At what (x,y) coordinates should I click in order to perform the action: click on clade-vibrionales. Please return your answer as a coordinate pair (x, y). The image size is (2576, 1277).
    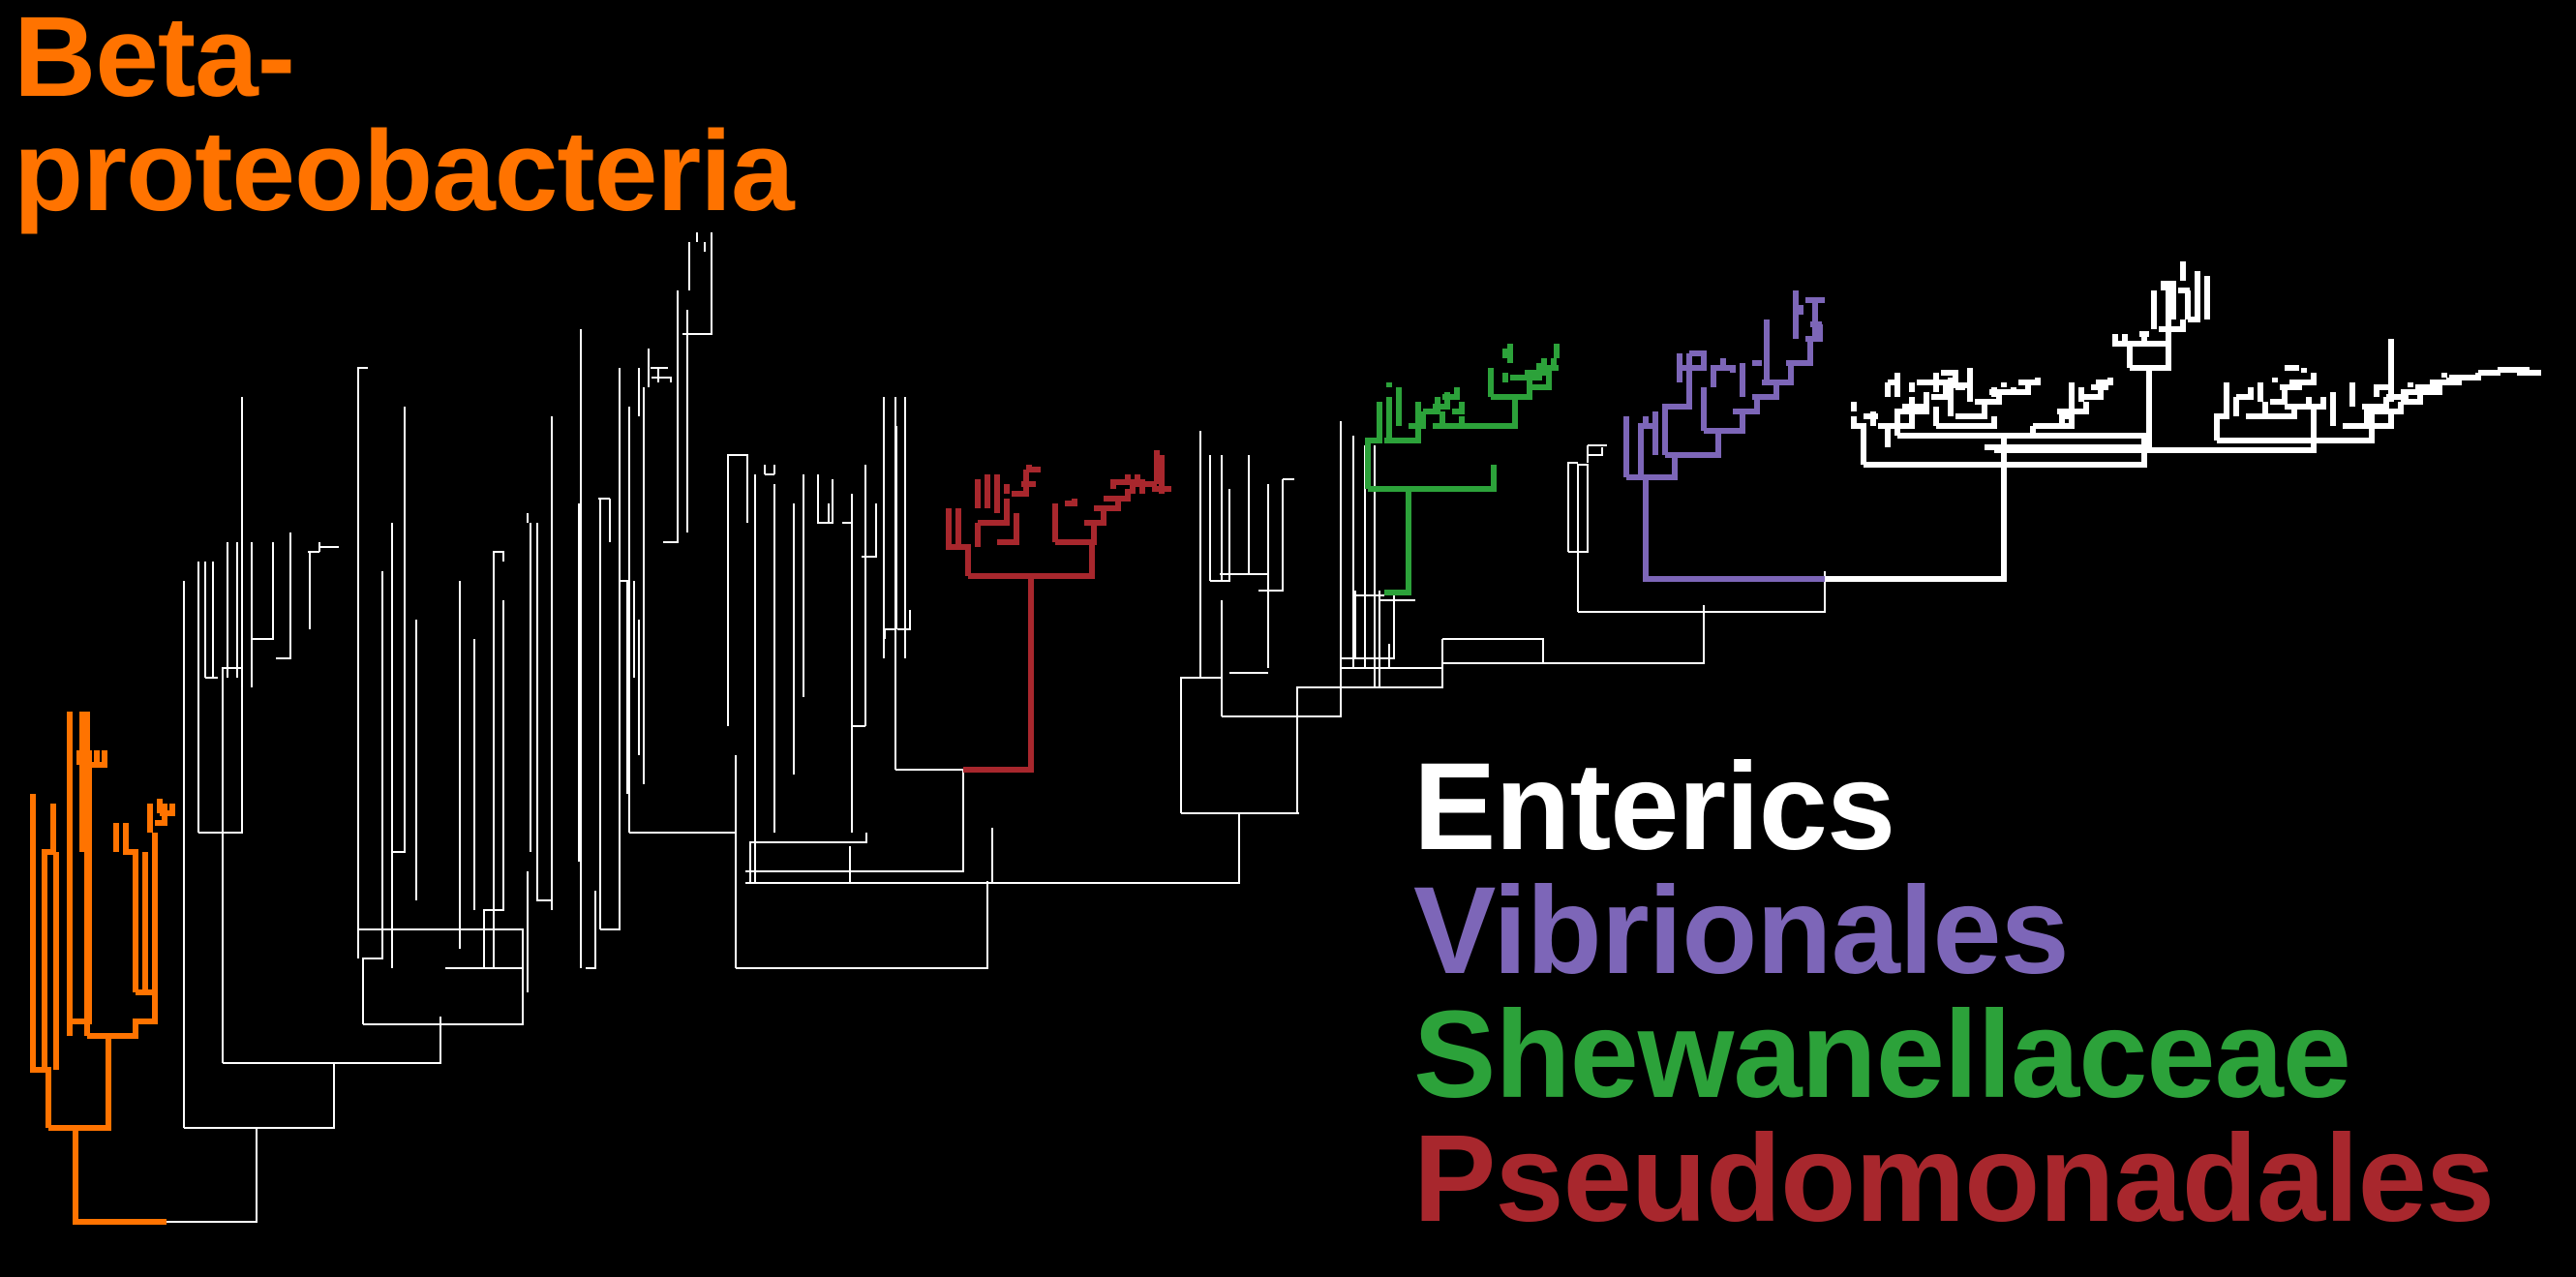
    Looking at the image, I should click on (1724, 436).